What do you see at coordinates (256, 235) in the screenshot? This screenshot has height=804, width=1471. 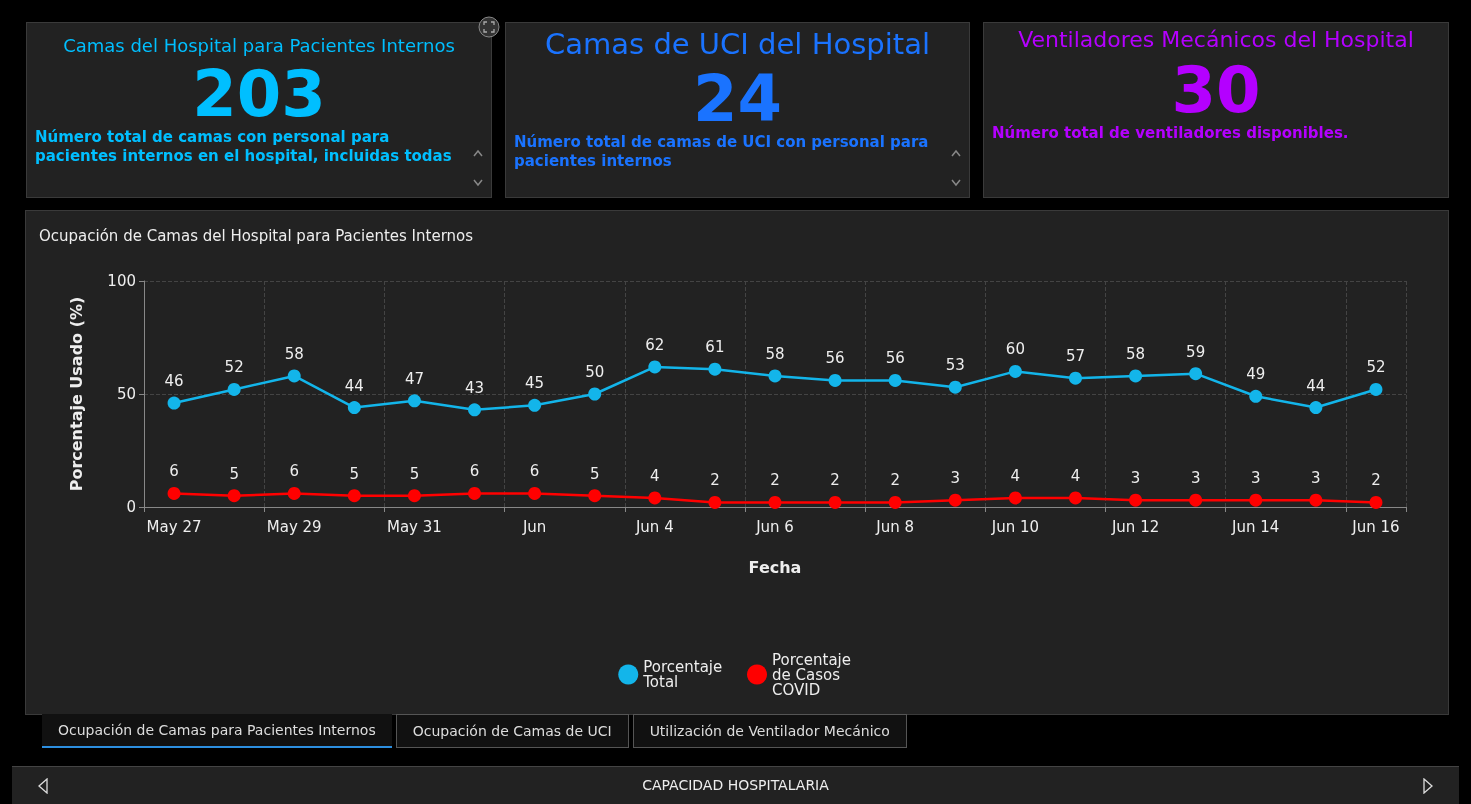 I see `chart-title: Ocupación de Camas del Hospital para Pacientes Internos` at bounding box center [256, 235].